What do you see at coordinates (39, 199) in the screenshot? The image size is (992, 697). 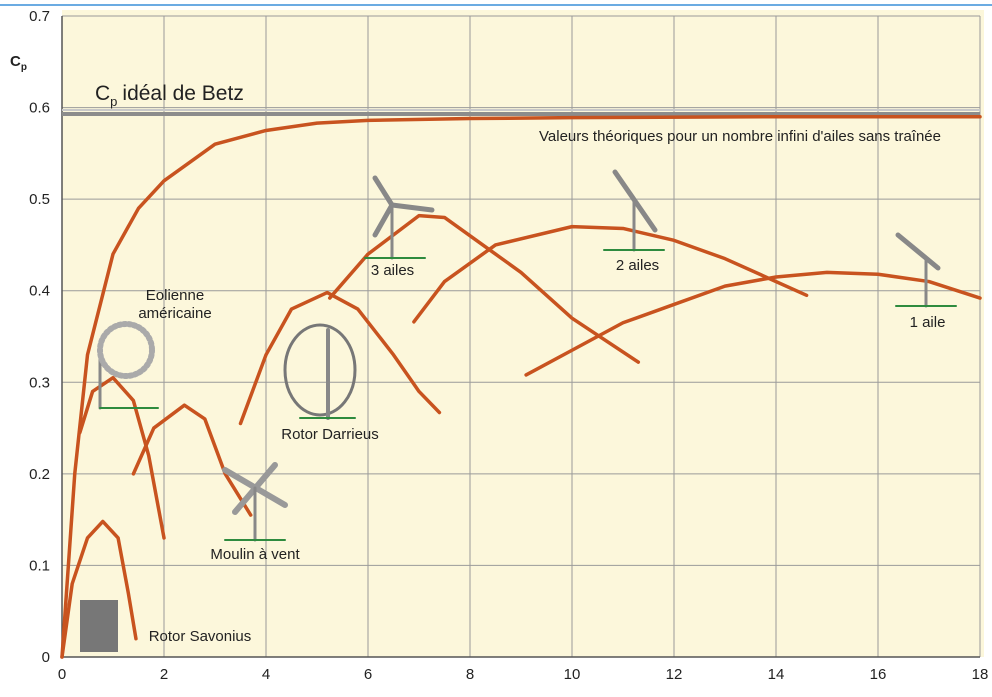 I see `y-tick-label: 0.5` at bounding box center [39, 199].